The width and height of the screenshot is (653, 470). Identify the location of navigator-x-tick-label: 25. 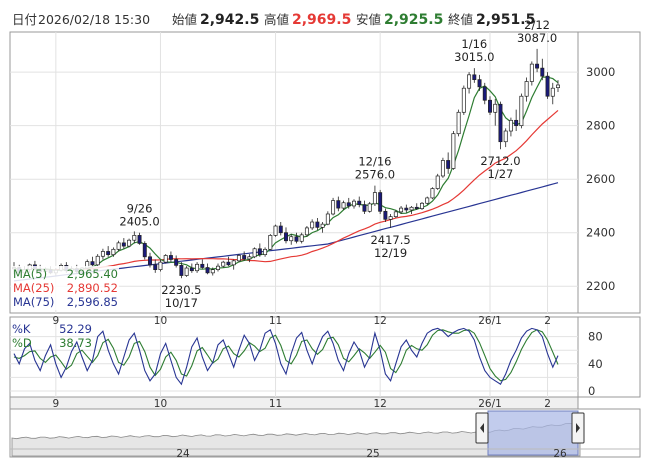
(372, 454).